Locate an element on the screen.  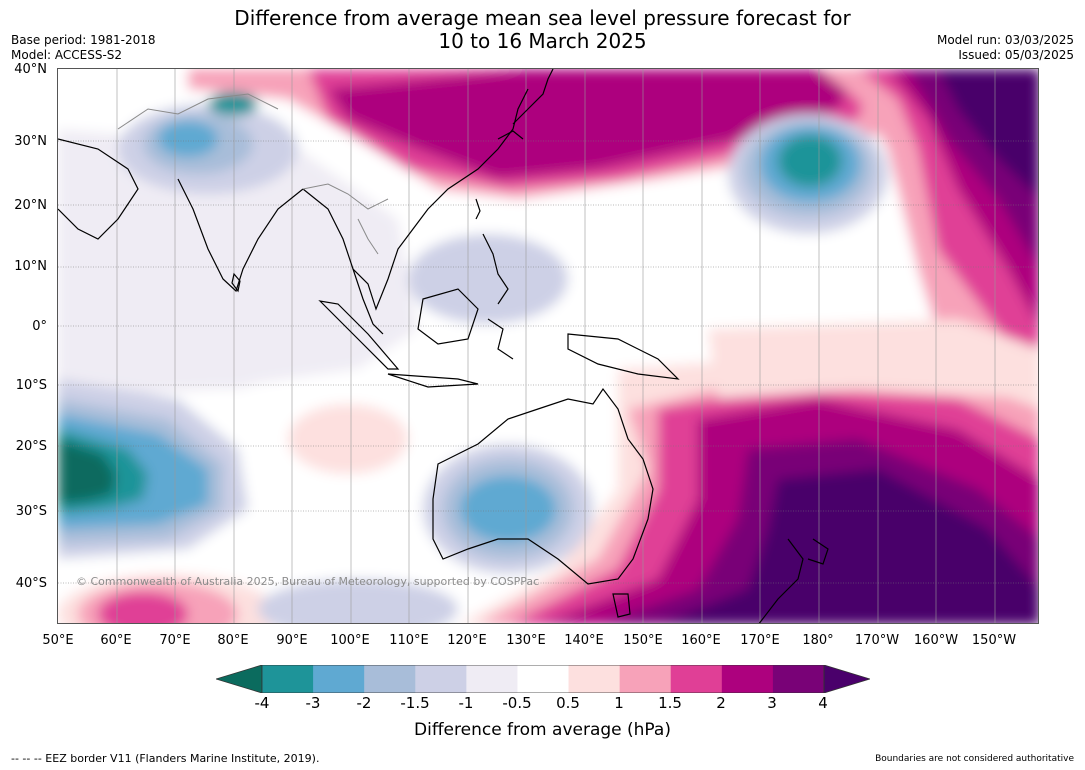
lon-label-50e: 50°E is located at coordinates (58, 640).